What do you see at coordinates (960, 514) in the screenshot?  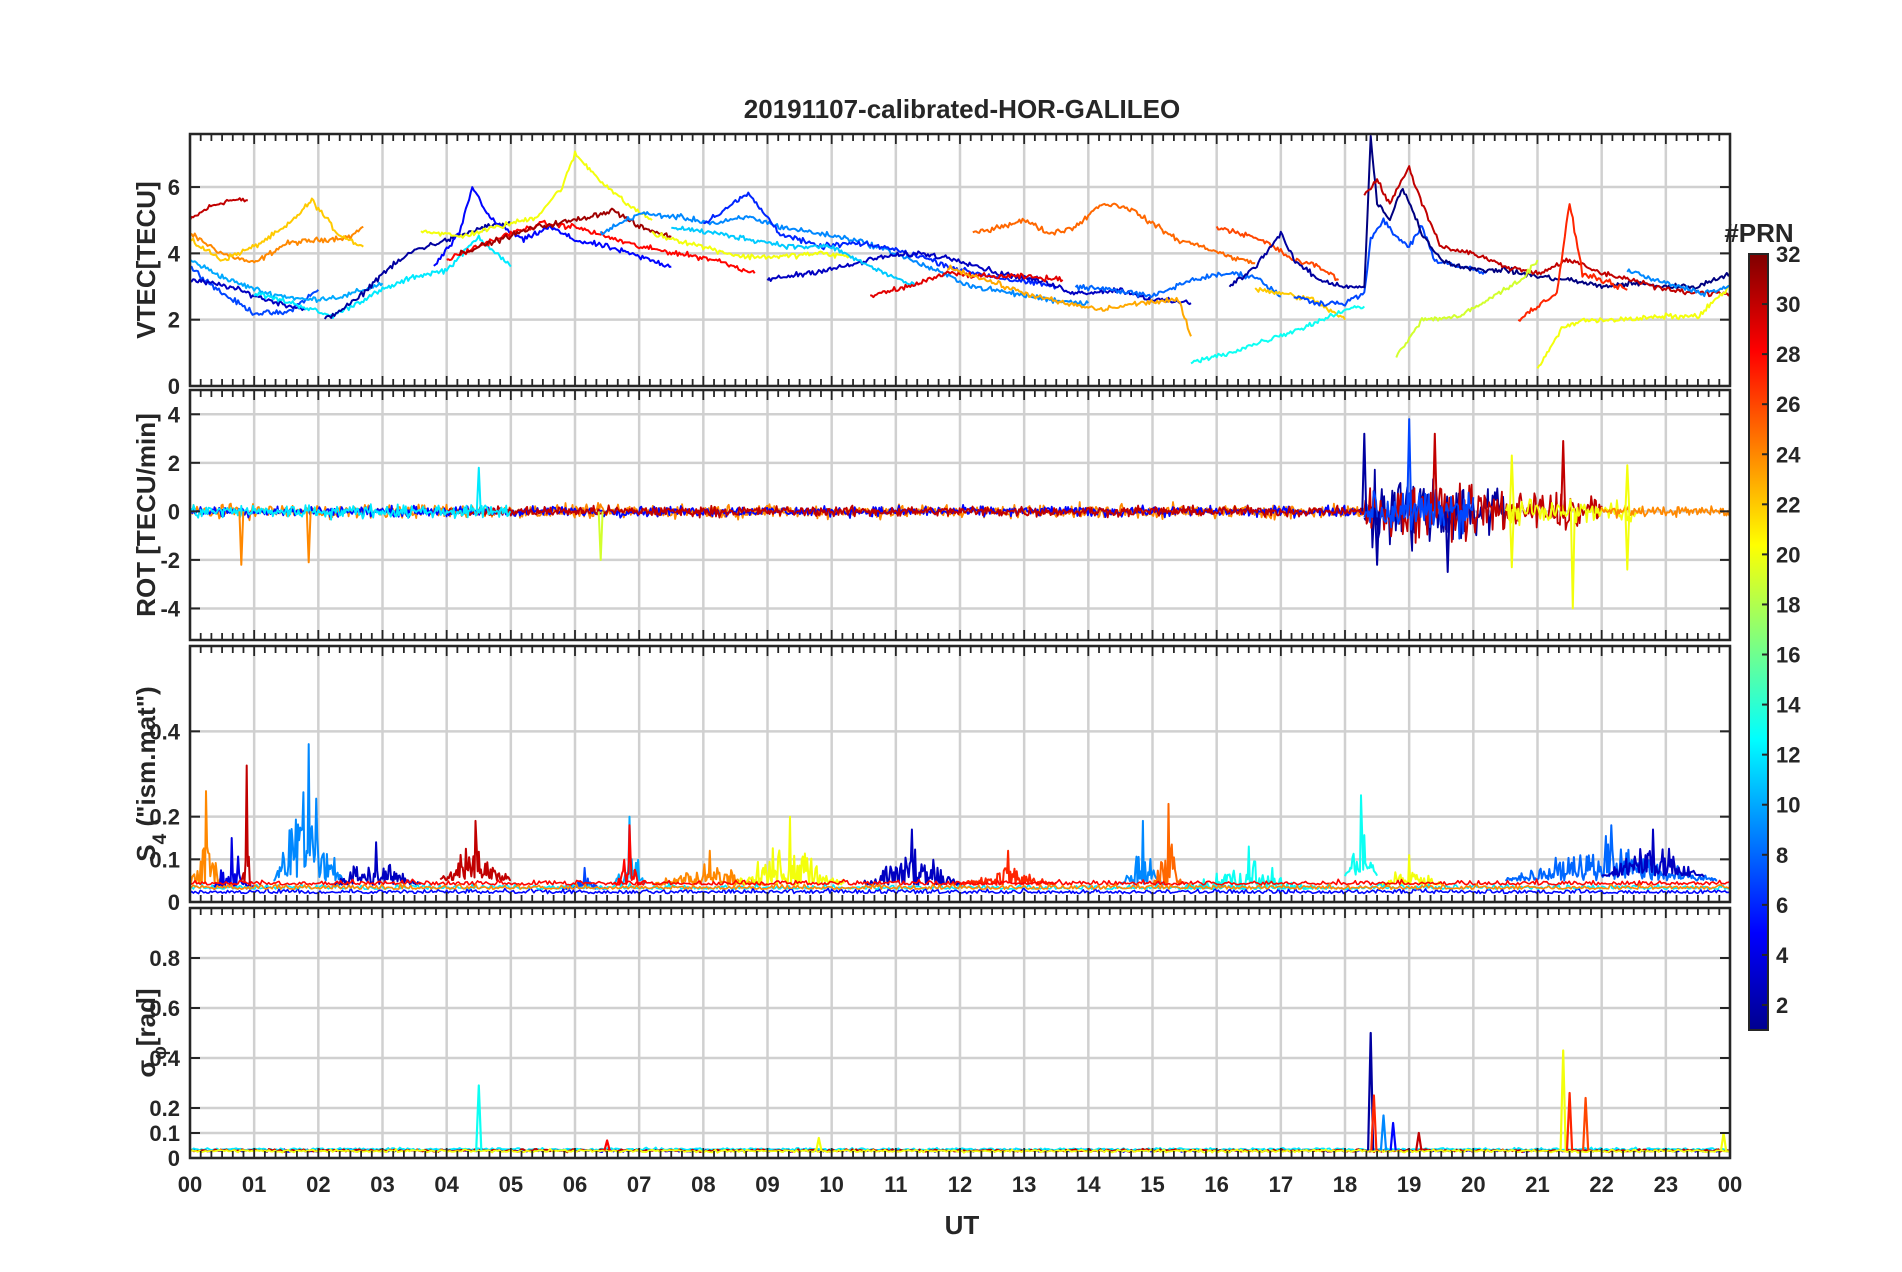 I see `series-group` at bounding box center [960, 514].